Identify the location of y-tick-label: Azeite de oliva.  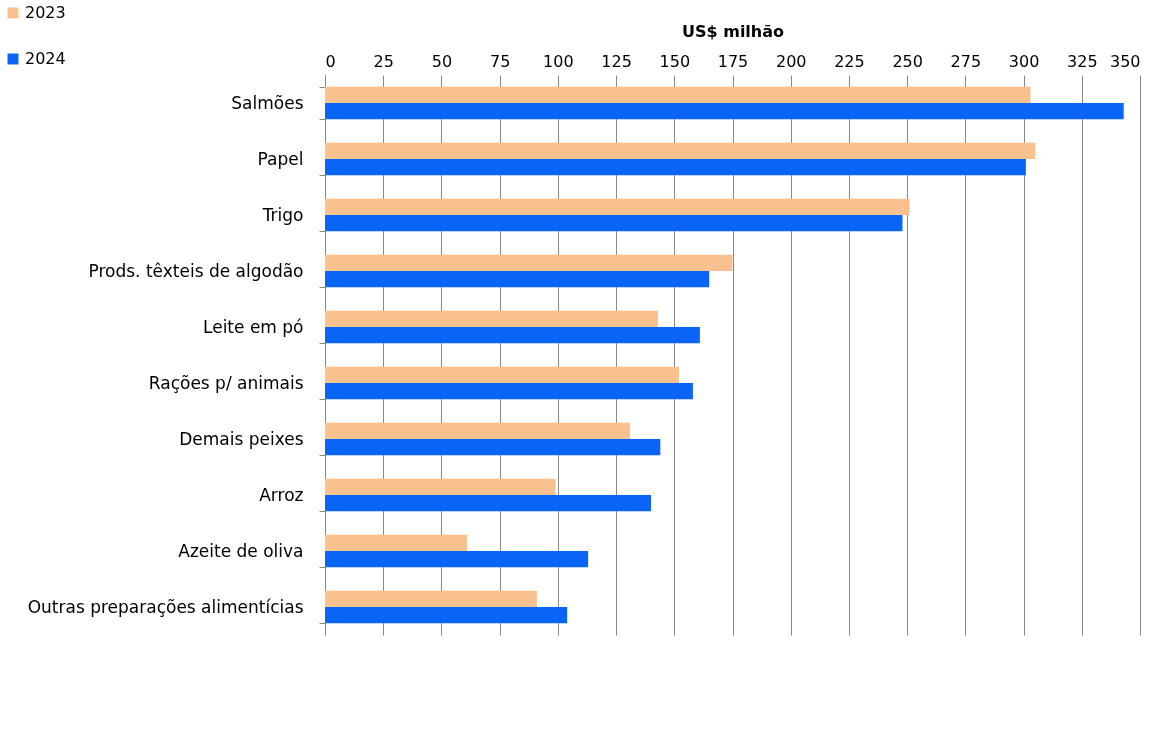
(241, 550).